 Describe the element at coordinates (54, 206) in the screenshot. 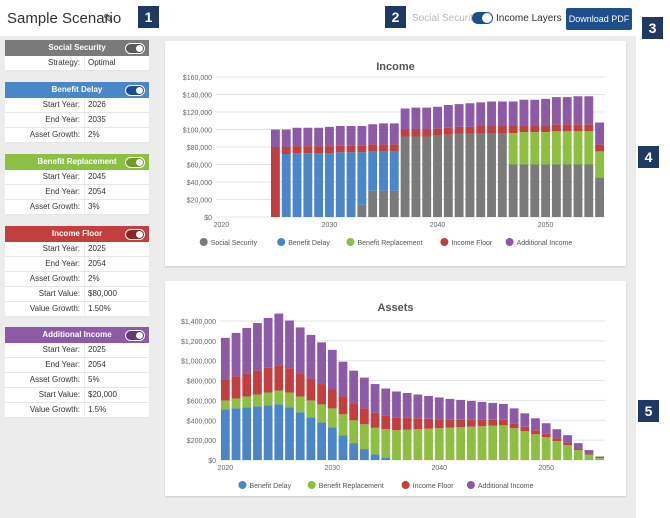

I see `row-label: Asset Growth:` at that location.